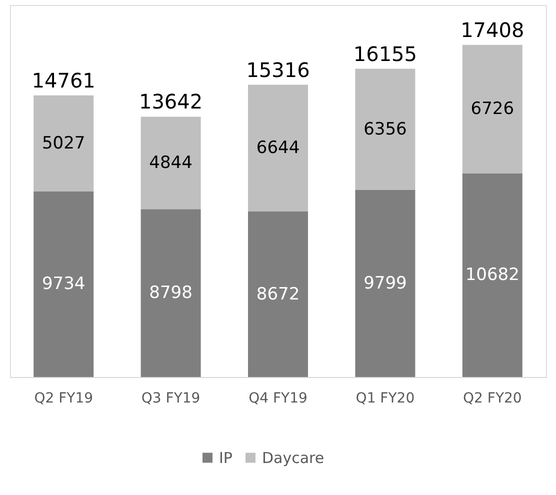  What do you see at coordinates (492, 398) in the screenshot?
I see `x-tick-label: Q2 FY20` at bounding box center [492, 398].